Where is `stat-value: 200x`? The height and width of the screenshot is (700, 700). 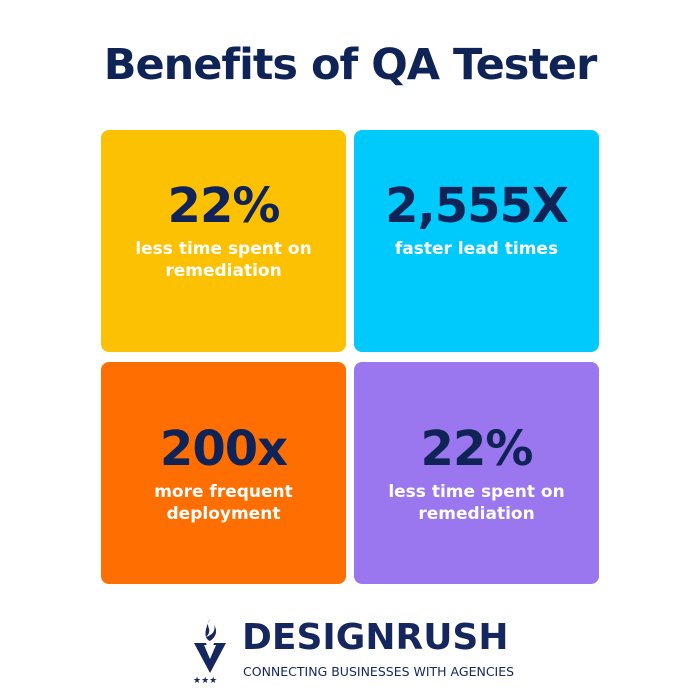
stat-value: 200x is located at coordinates (223, 449).